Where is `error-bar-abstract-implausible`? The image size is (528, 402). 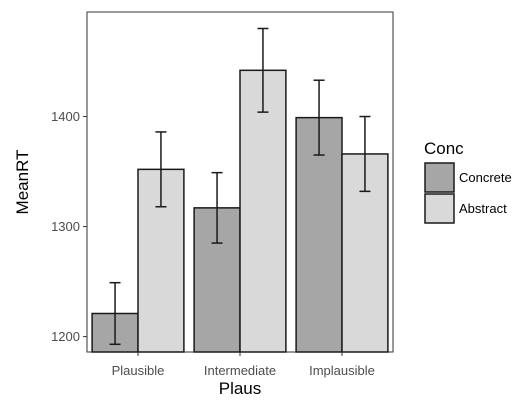 error-bar-abstract-implausible is located at coordinates (365, 154).